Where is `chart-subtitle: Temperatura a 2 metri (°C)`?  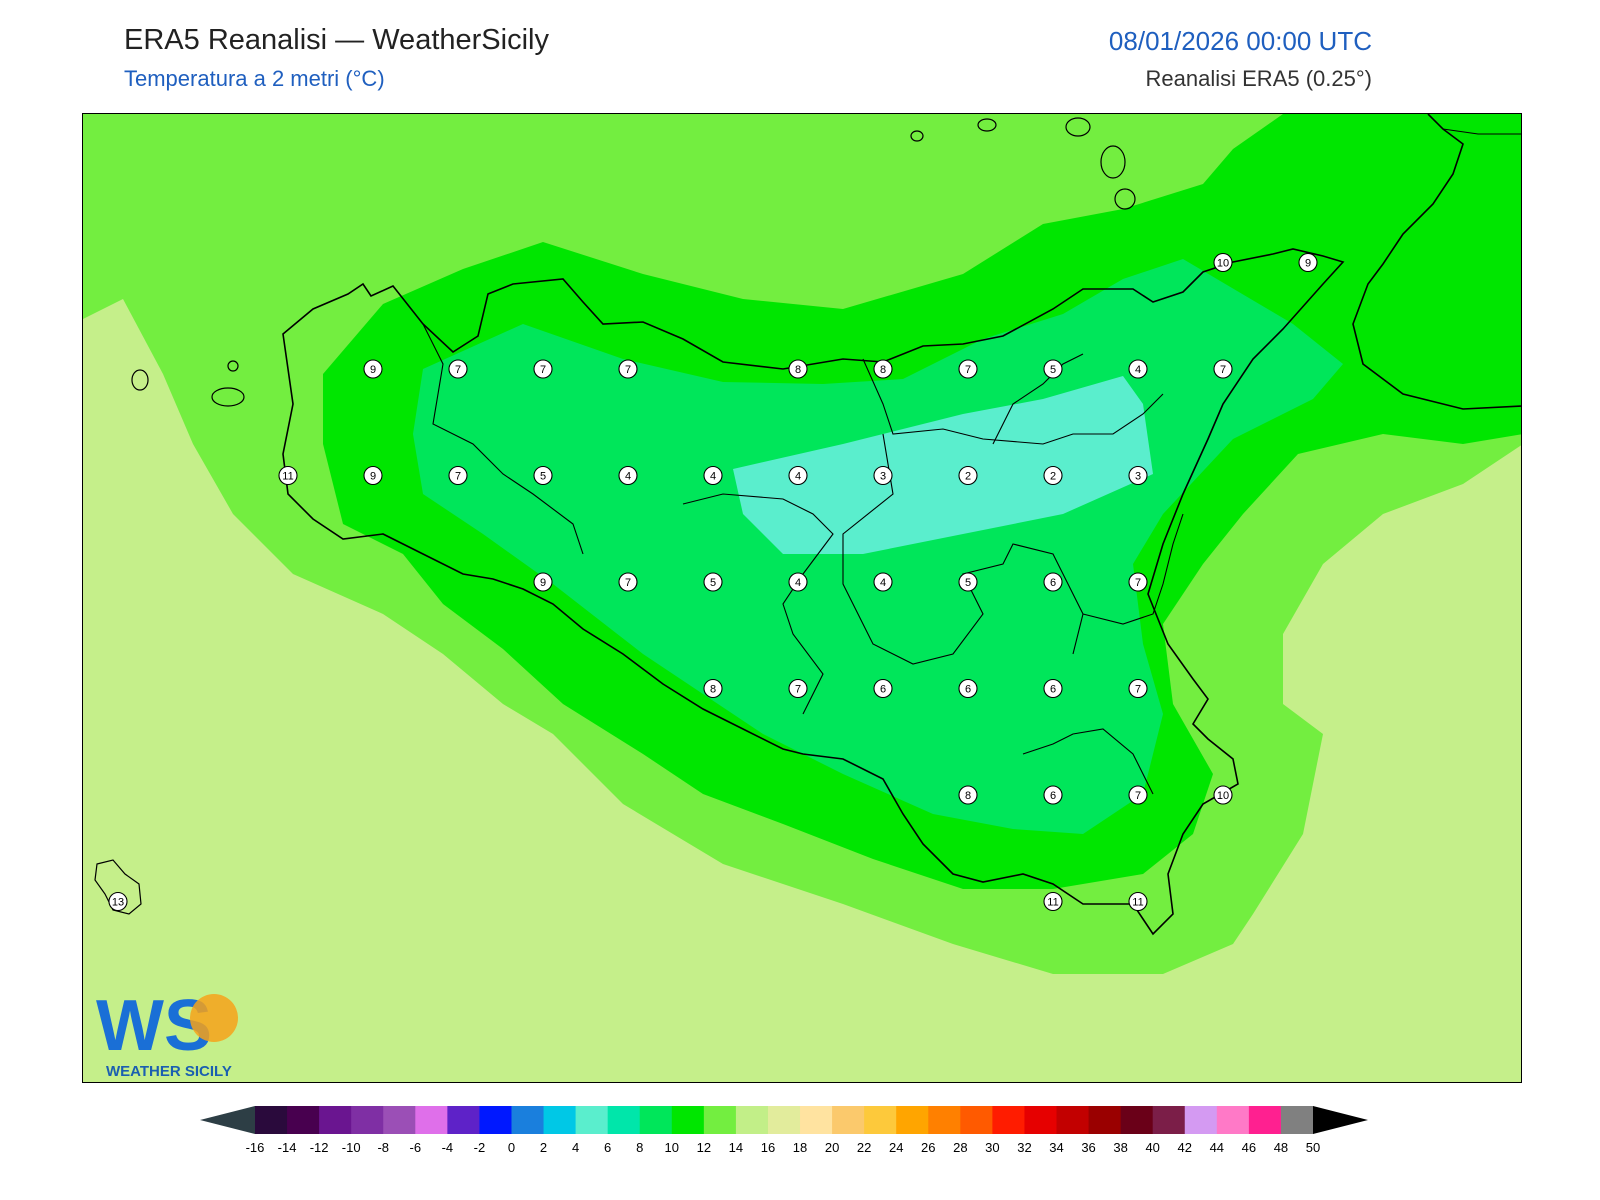
chart-subtitle: Temperatura a 2 metri (°C) is located at coordinates (254, 78).